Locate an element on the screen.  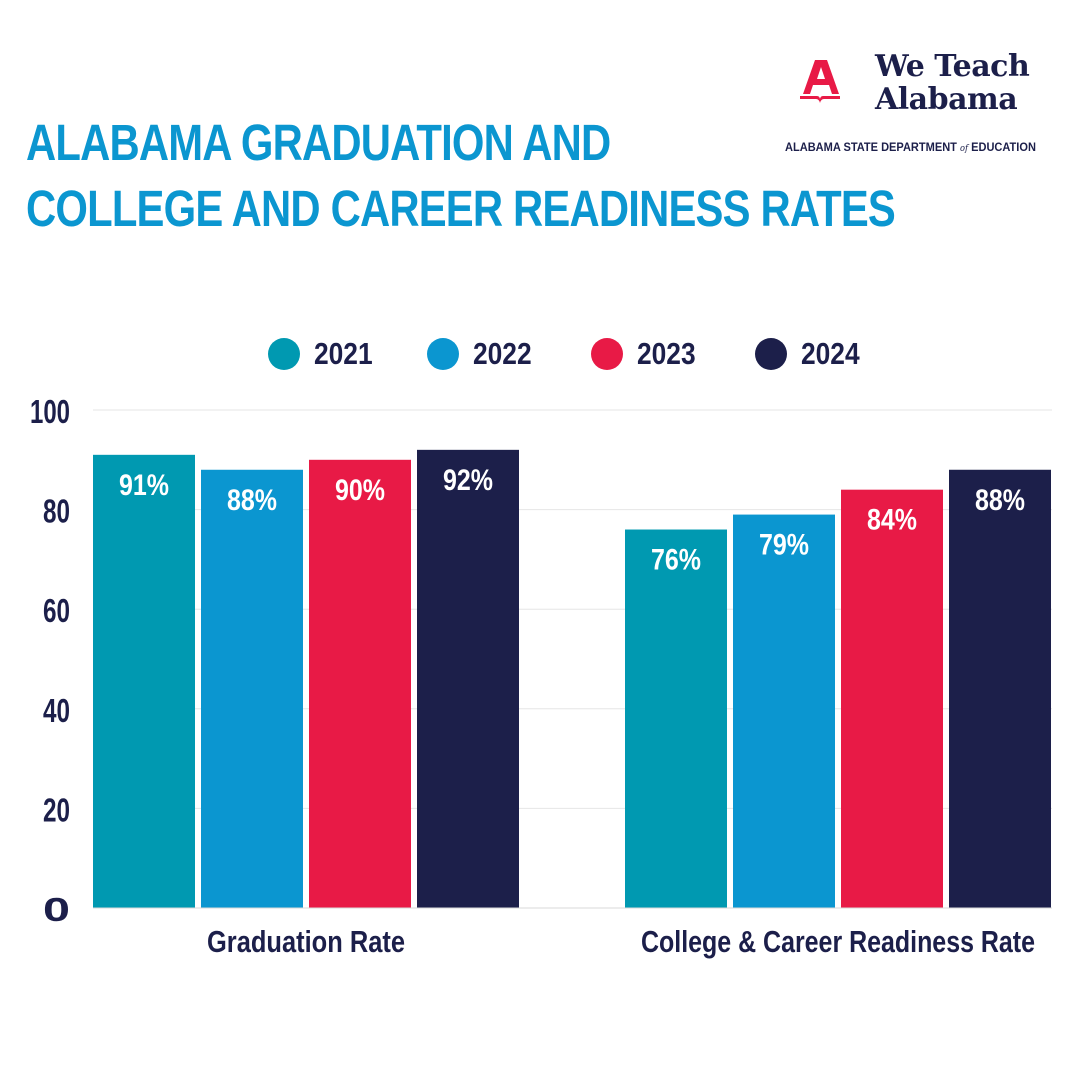
legend: 2021 2022 2023 2024 is located at coordinates (540, 354).